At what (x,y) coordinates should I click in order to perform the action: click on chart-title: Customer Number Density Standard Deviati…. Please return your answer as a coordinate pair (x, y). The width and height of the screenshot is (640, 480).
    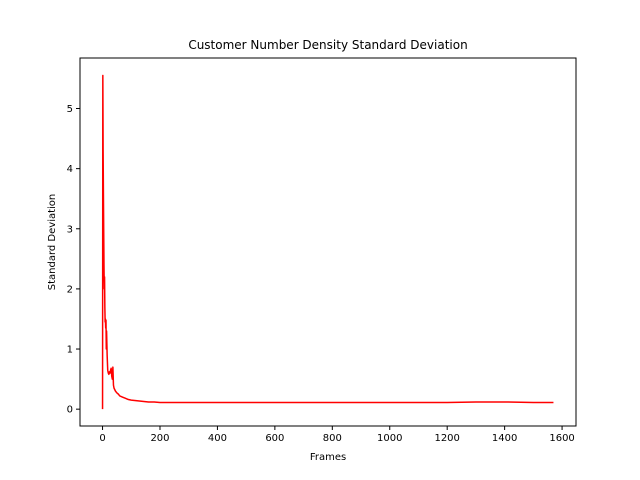
    Looking at the image, I should click on (327, 45).